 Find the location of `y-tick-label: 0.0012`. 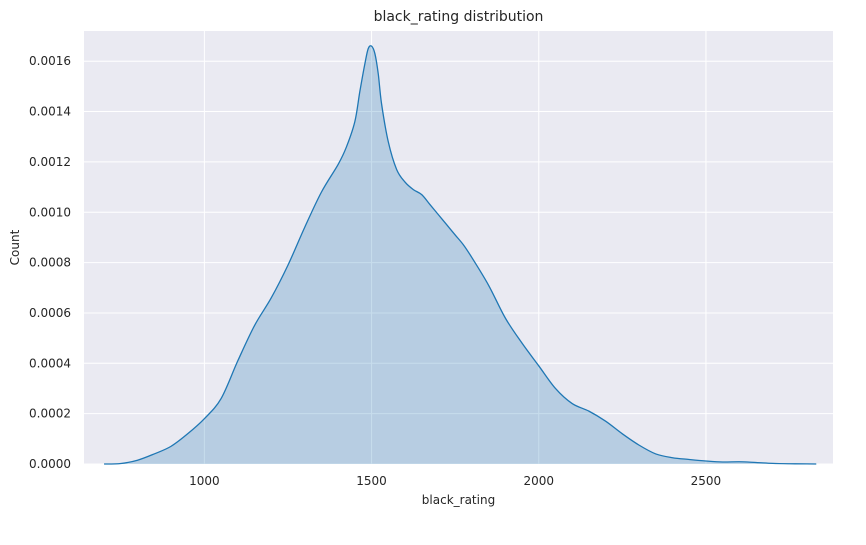

y-tick-label: 0.0012 is located at coordinates (50, 162).